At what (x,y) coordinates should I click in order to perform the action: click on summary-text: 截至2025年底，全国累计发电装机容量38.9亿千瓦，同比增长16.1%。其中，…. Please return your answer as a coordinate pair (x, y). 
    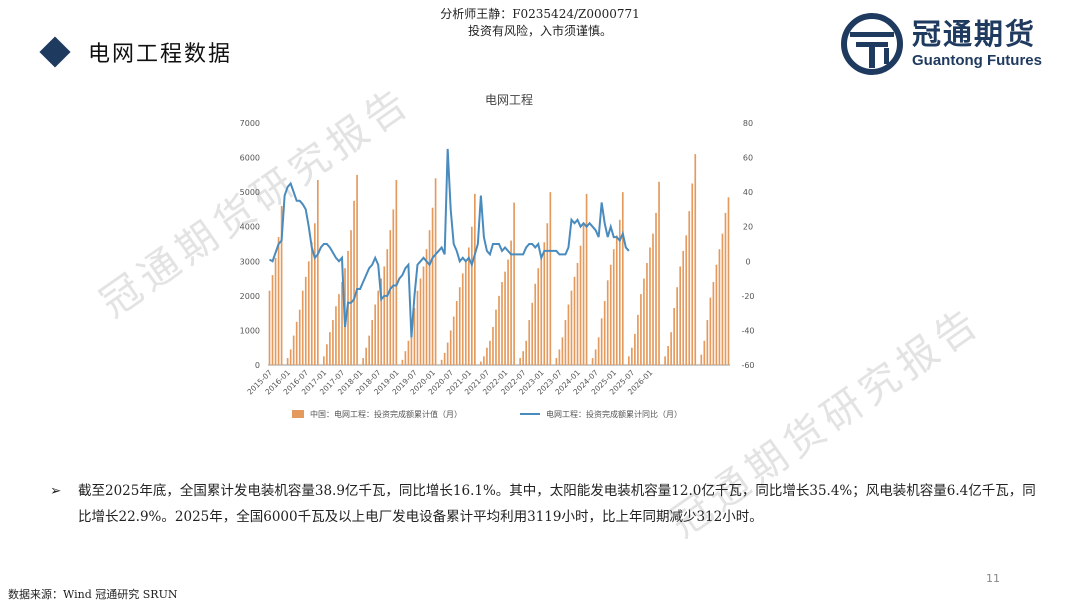
    Looking at the image, I should click on (557, 504).